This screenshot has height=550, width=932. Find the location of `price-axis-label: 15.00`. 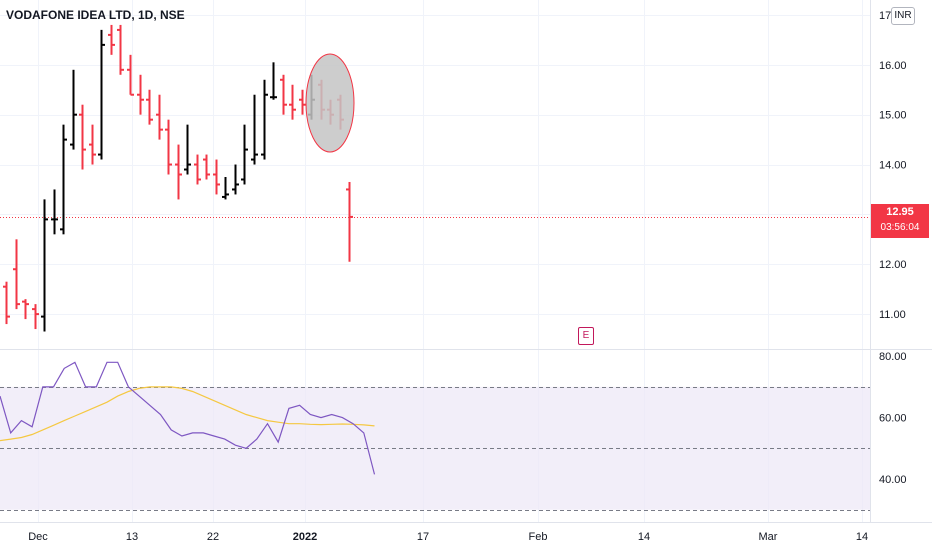

price-axis-label: 15.00 is located at coordinates (893, 116).